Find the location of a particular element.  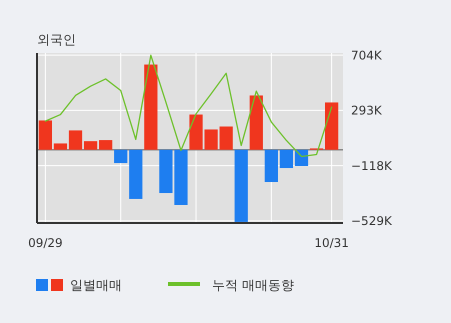

x-tick-label: 10/31 is located at coordinates (331, 243).